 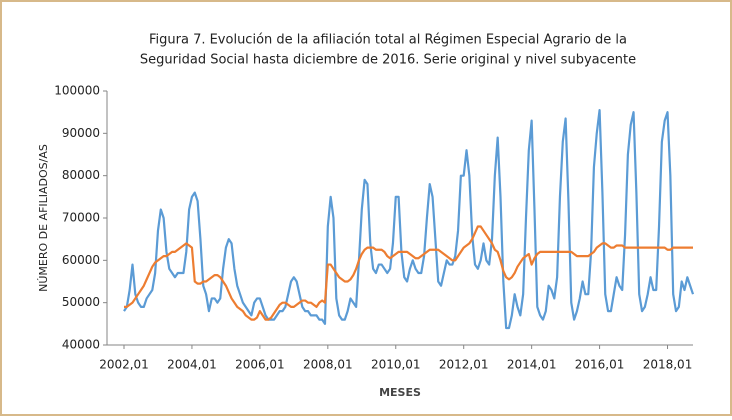 I want to click on x-tick-label: 2008,01, so click(x=328, y=365).